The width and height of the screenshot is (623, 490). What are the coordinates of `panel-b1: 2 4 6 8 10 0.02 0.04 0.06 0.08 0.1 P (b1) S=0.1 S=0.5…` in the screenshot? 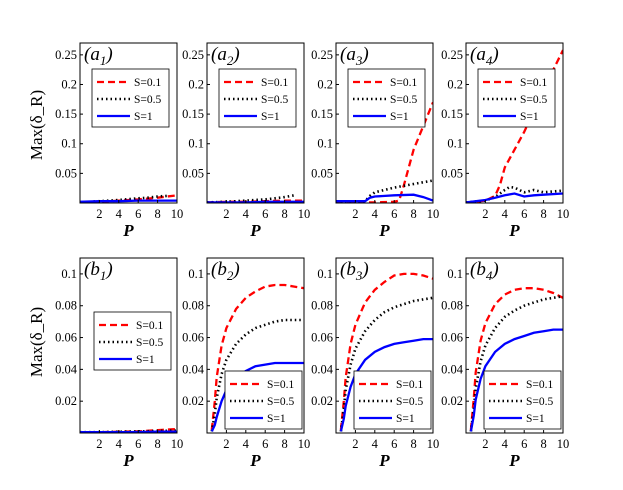 It's located at (119, 363).